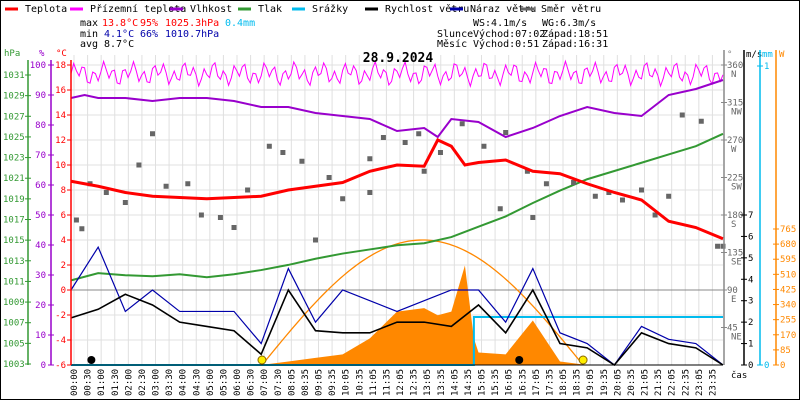 The width and height of the screenshot is (800, 400). What do you see at coordinates (788, 245) in the screenshot?
I see `solar-tick-label: 680` at bounding box center [788, 245].